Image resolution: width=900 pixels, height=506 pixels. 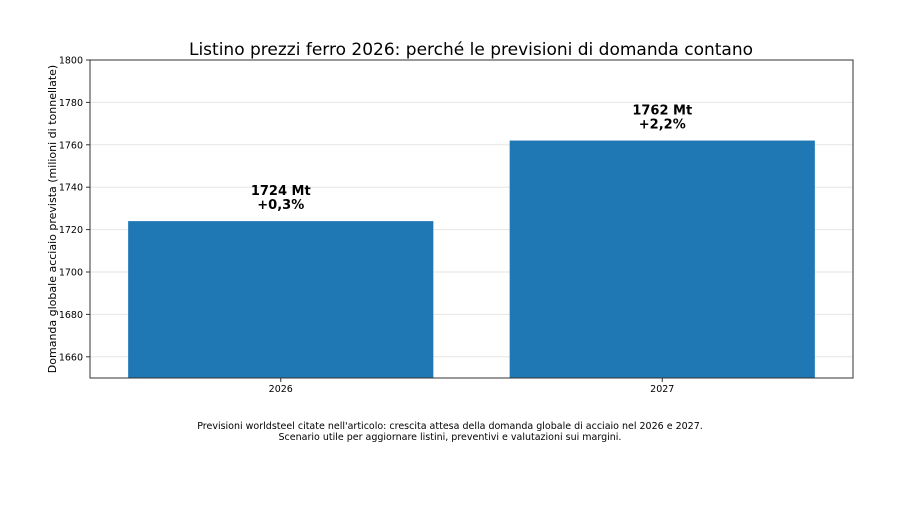 I want to click on y-tick-label-1780: 1780, so click(x=71, y=103).